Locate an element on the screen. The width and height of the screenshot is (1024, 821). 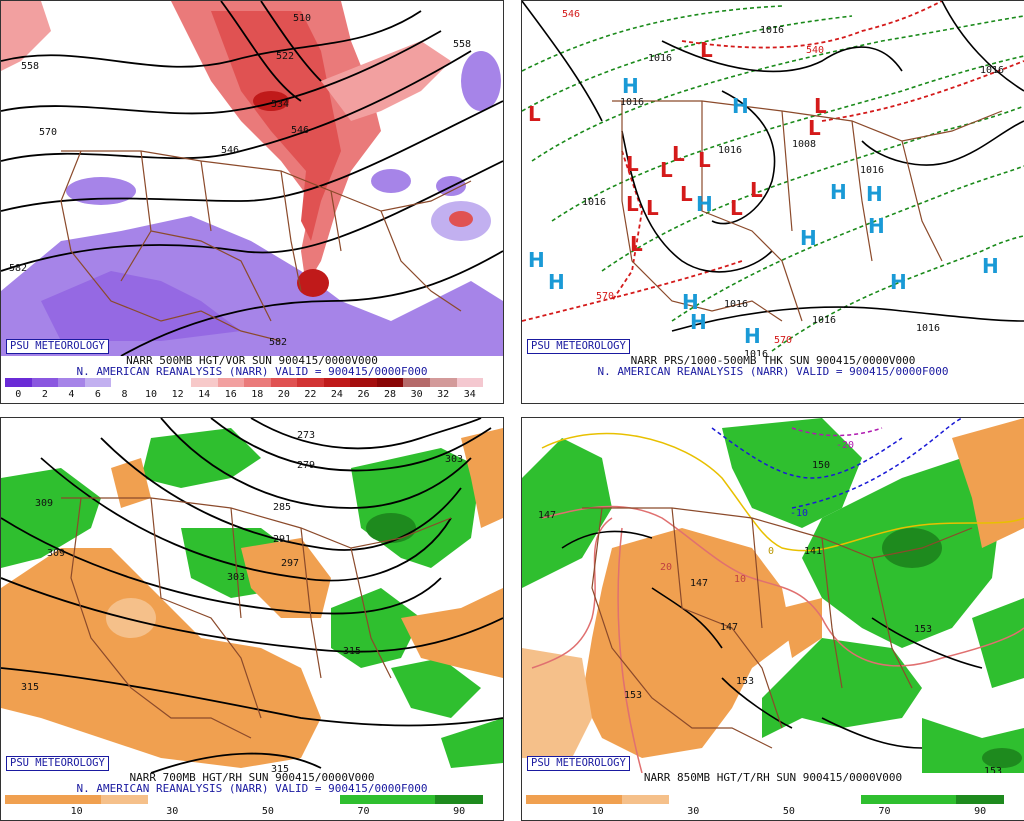
contour-label: 285 is located at coordinates (282, 507).